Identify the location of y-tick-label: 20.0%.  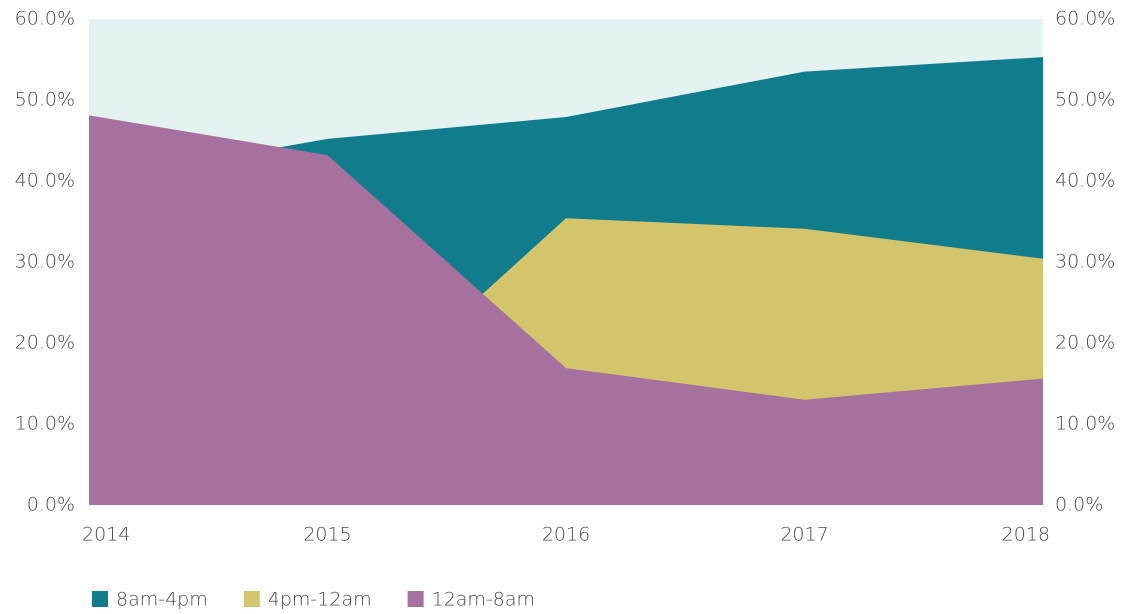
(45, 343).